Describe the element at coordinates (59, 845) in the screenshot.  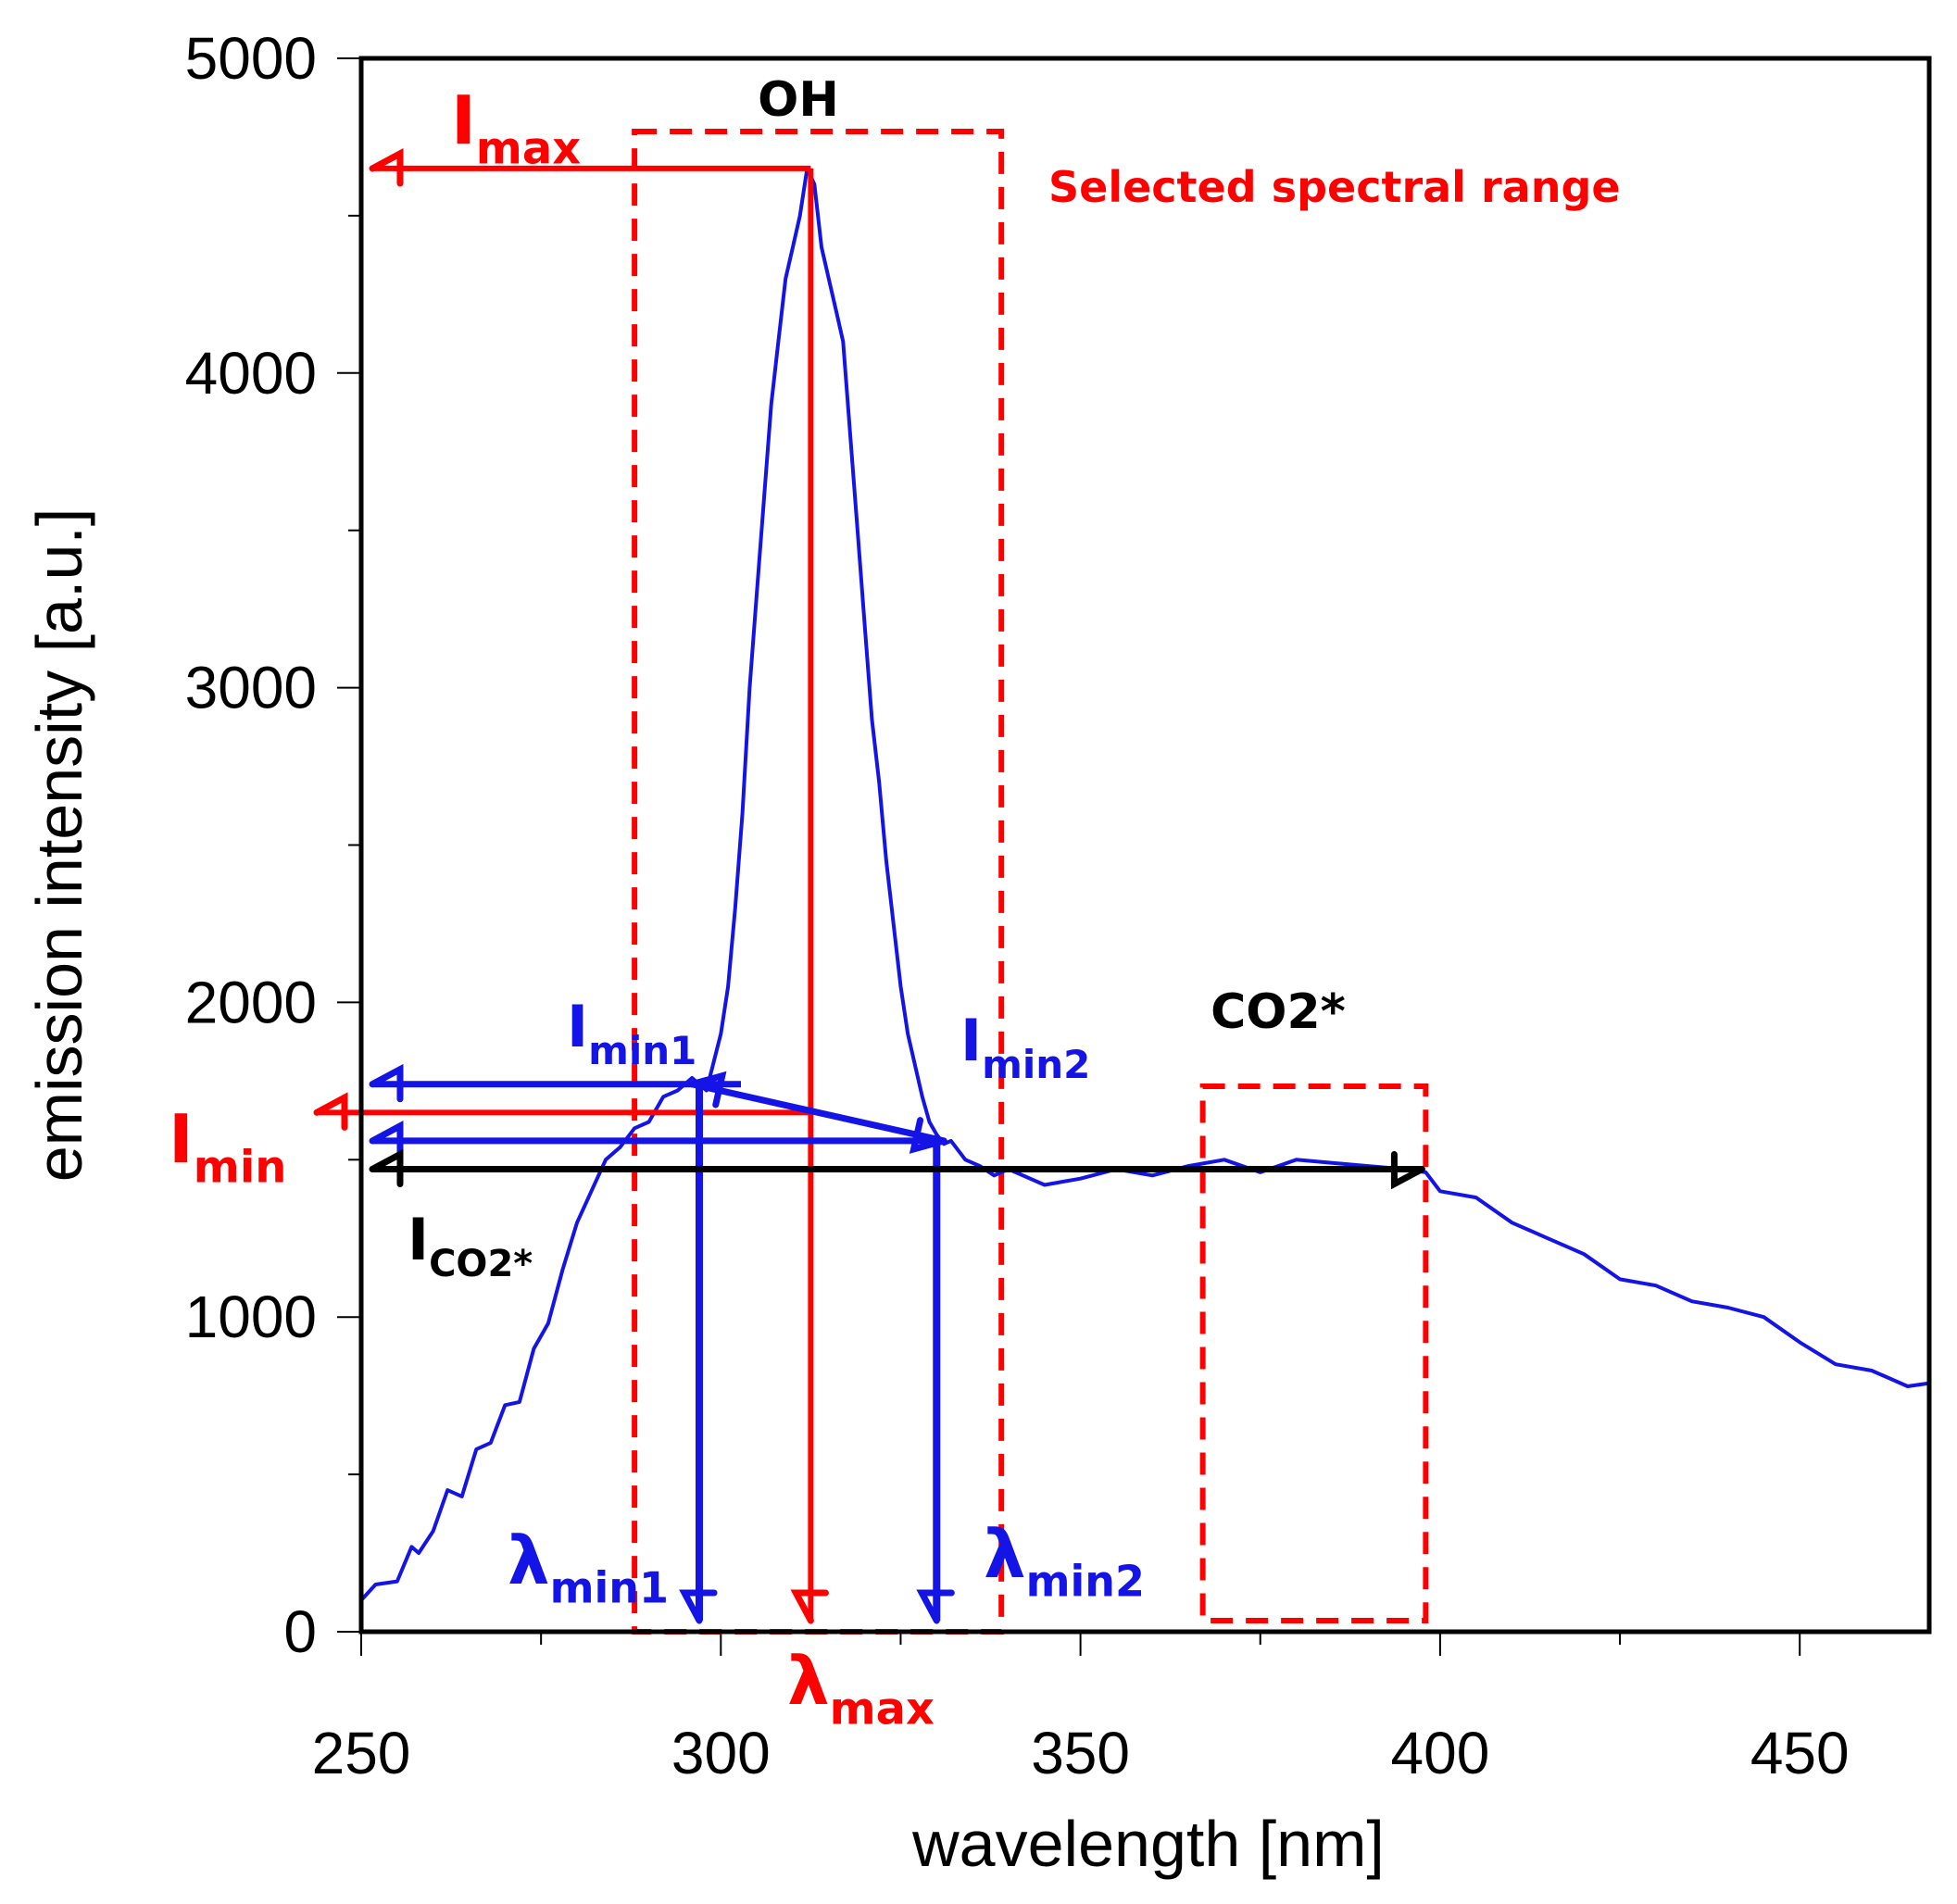
I see `y-axis-title: emission intensity [a.u.]` at that location.